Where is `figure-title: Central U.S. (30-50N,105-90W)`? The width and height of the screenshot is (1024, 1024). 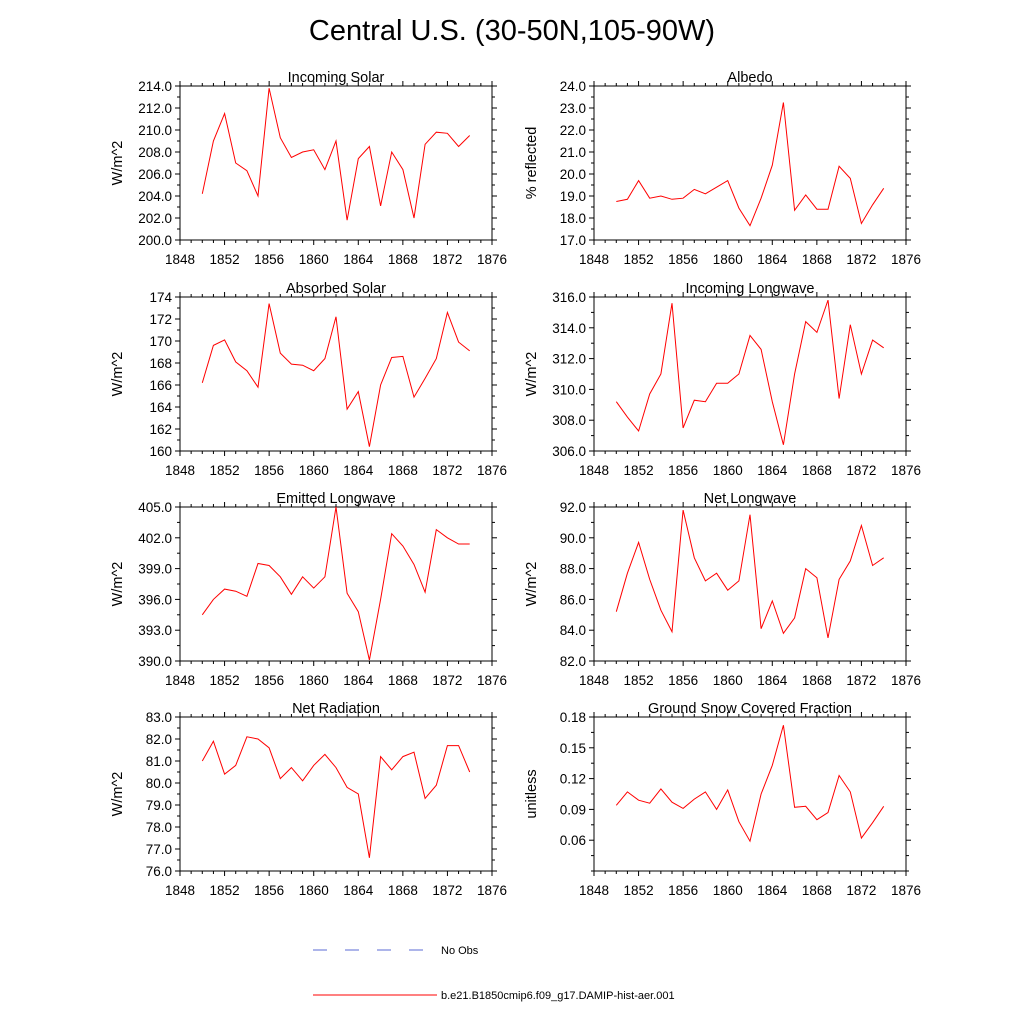 figure-title: Central U.S. (30-50N,105-90W) is located at coordinates (512, 31).